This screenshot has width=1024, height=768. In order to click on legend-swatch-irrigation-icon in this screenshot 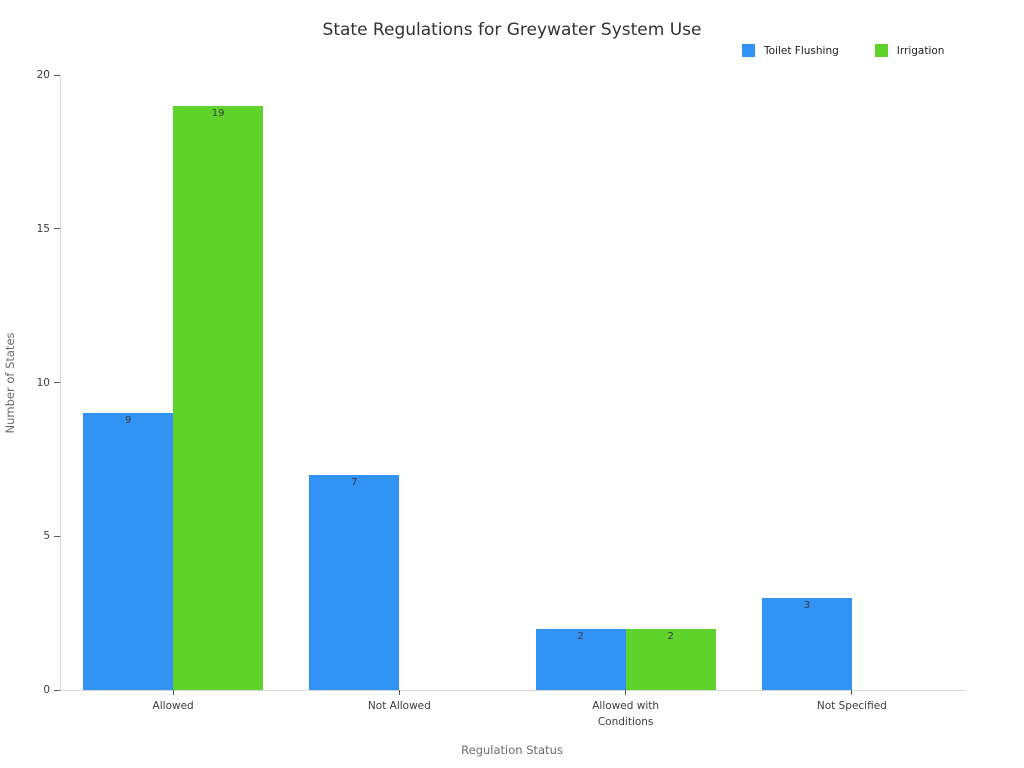, I will do `click(881, 50)`.